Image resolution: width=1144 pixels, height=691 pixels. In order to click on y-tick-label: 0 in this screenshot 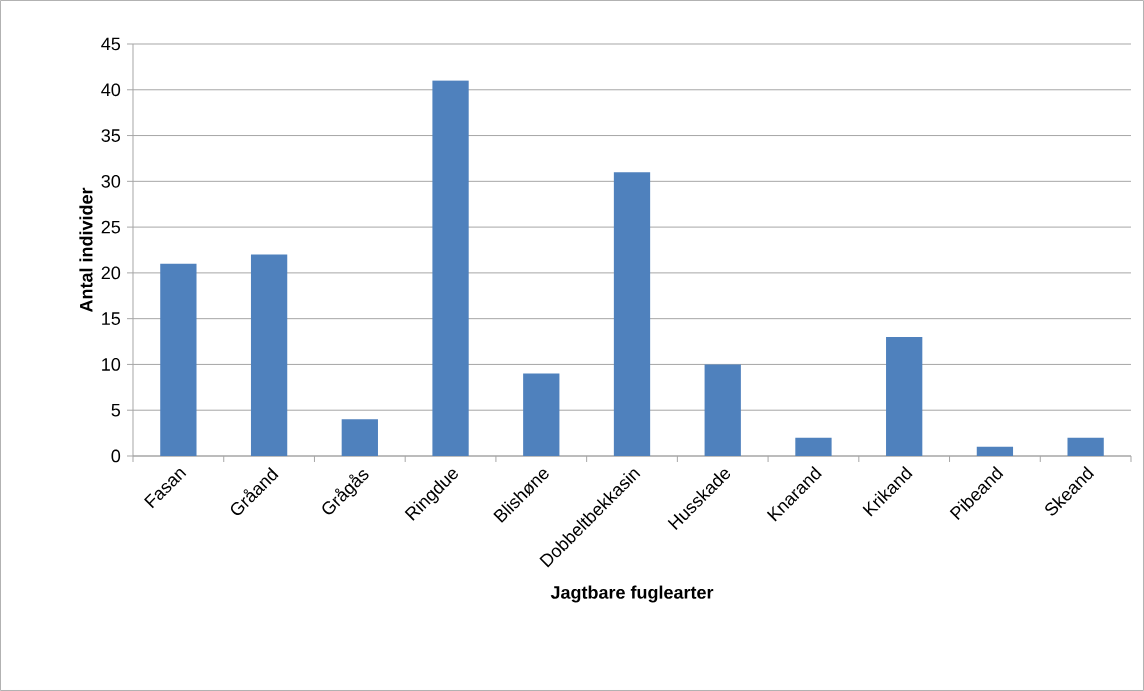, I will do `click(116, 456)`.